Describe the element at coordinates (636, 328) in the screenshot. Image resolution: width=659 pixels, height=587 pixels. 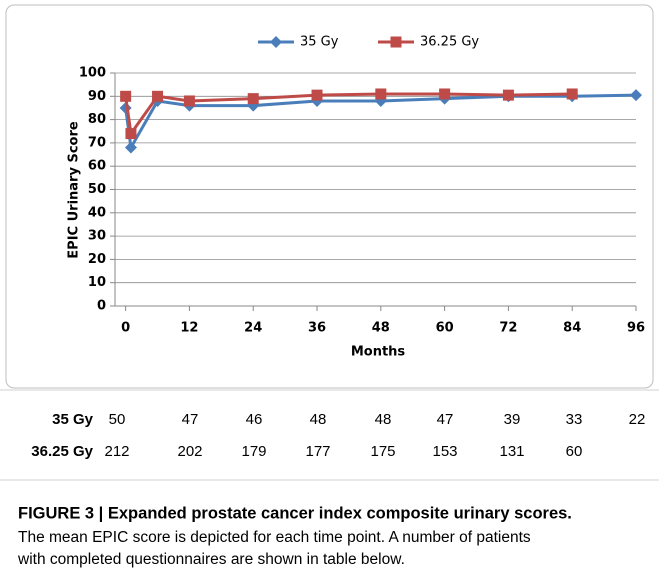
I see `x-tick-label: 96` at that location.